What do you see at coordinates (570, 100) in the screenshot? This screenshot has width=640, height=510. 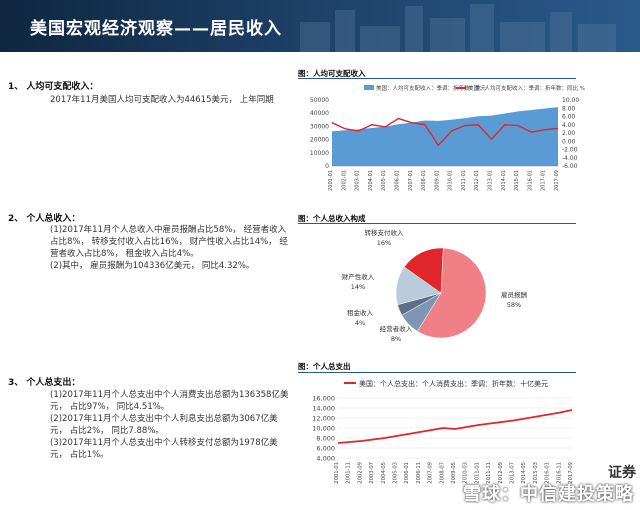 I see `y2-tick-label: 10.00` at bounding box center [570, 100].